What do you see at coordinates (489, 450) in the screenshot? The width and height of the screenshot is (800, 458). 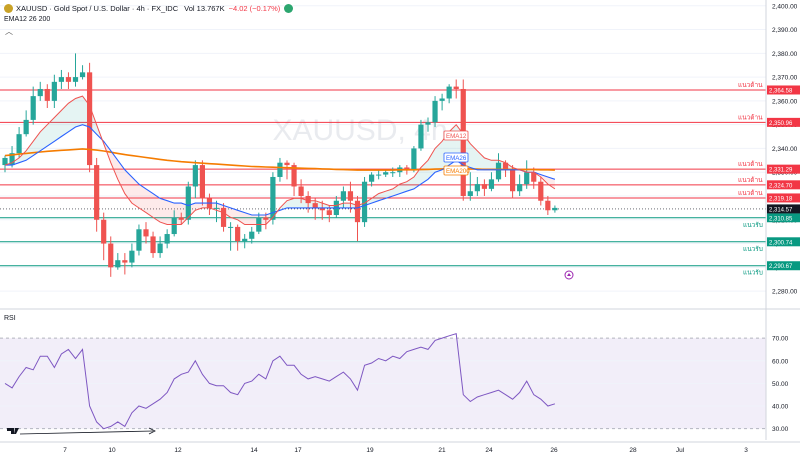 I see `time-tick-label: 24` at bounding box center [489, 450].